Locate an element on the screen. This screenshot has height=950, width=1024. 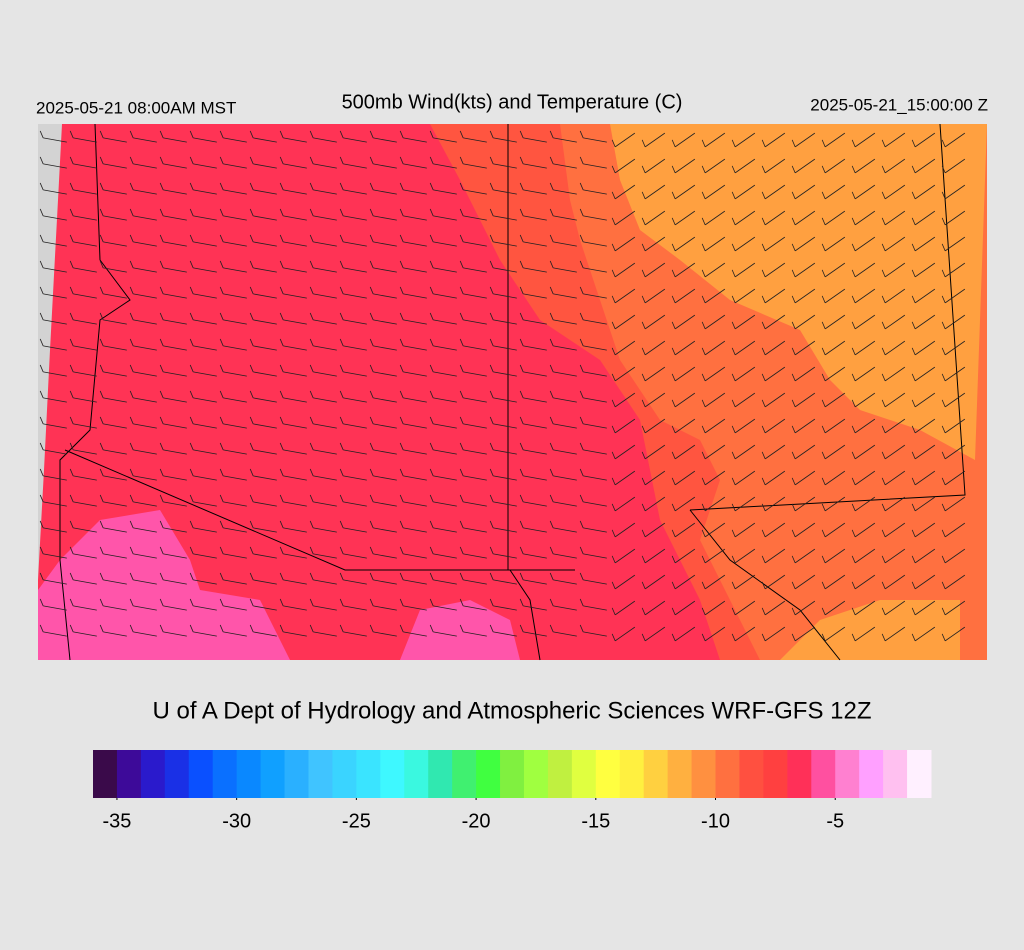
valid-time-utc: 2025-05-21_15:00:00 Z is located at coordinates (899, 104).